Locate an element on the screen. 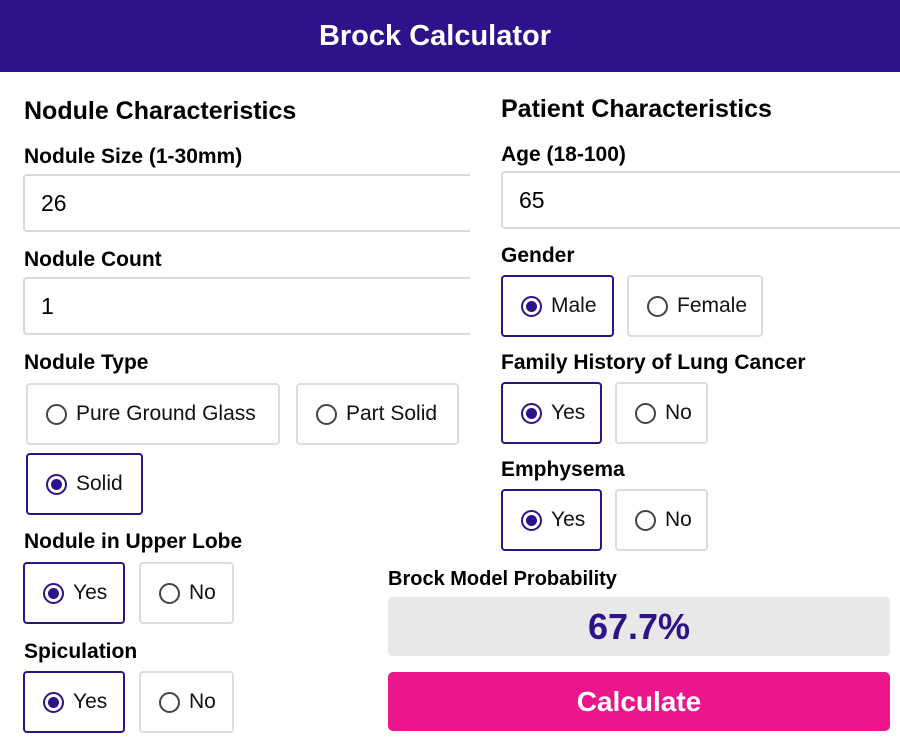  nodule-count-label: Nodule Count is located at coordinates (93, 259).